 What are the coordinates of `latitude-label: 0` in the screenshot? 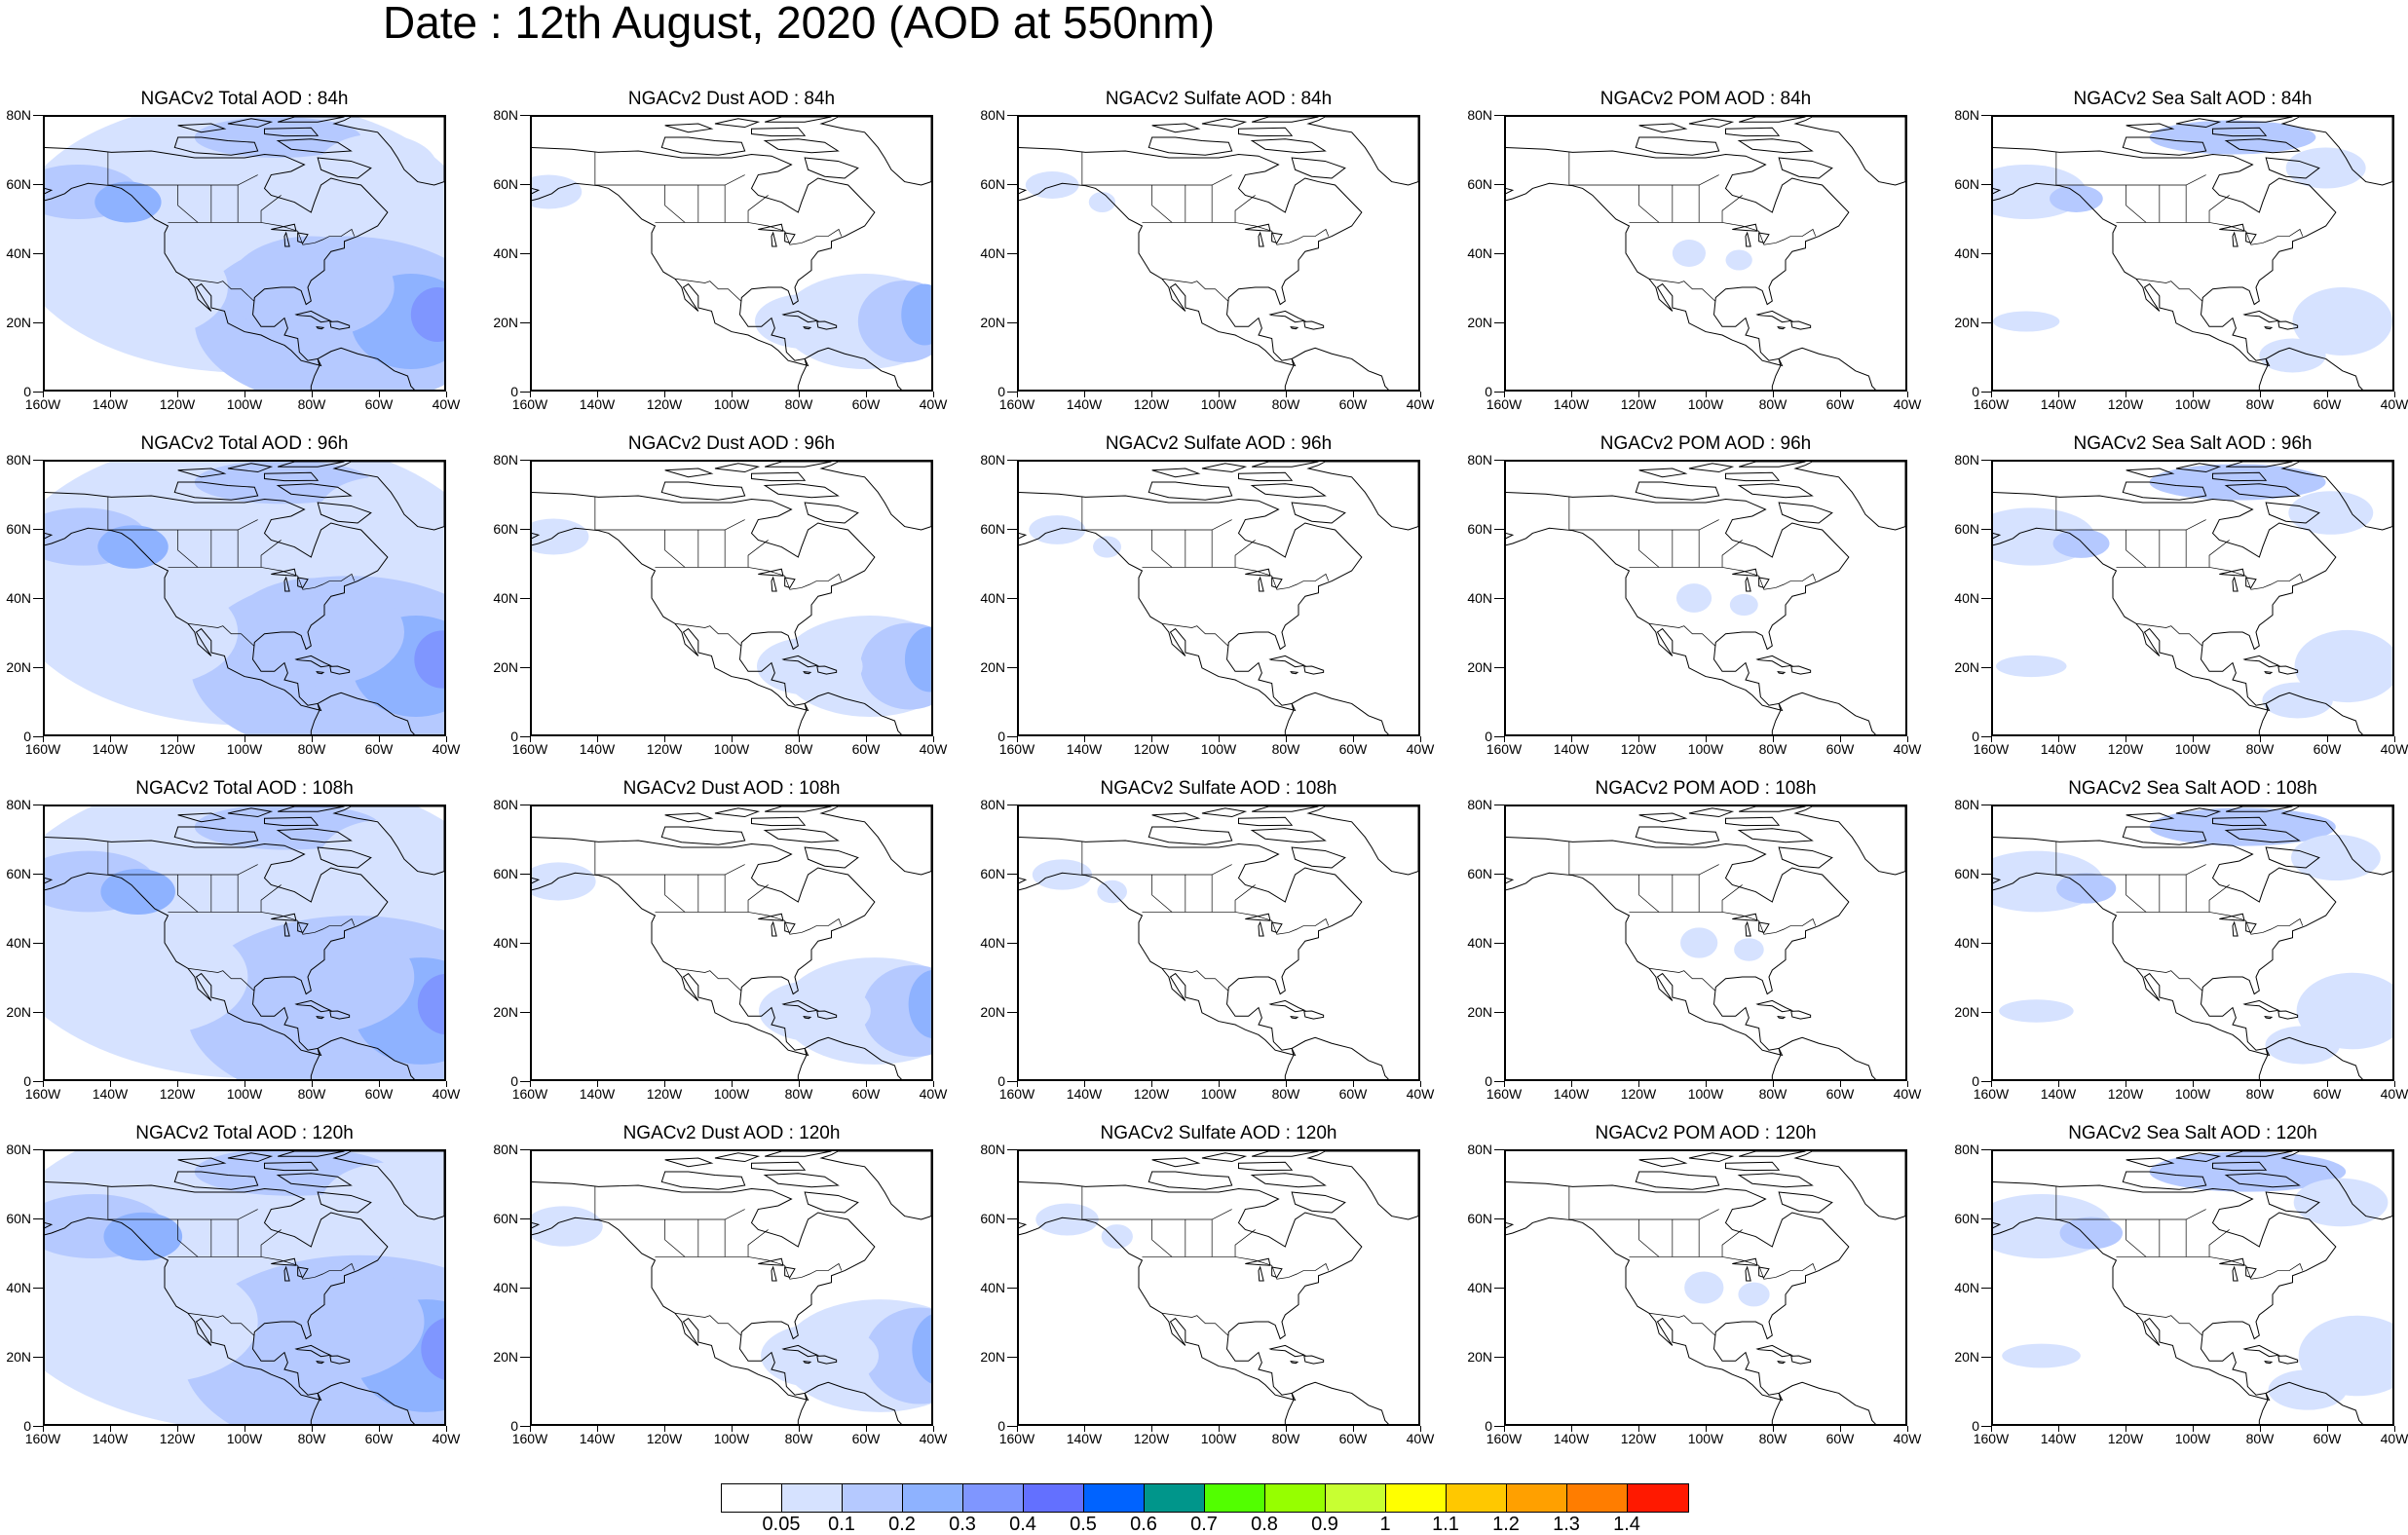 It's located at (1975, 1081).